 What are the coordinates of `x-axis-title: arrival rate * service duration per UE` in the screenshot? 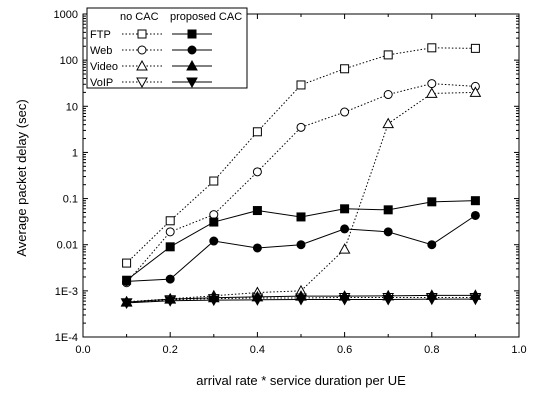 It's located at (301, 380).